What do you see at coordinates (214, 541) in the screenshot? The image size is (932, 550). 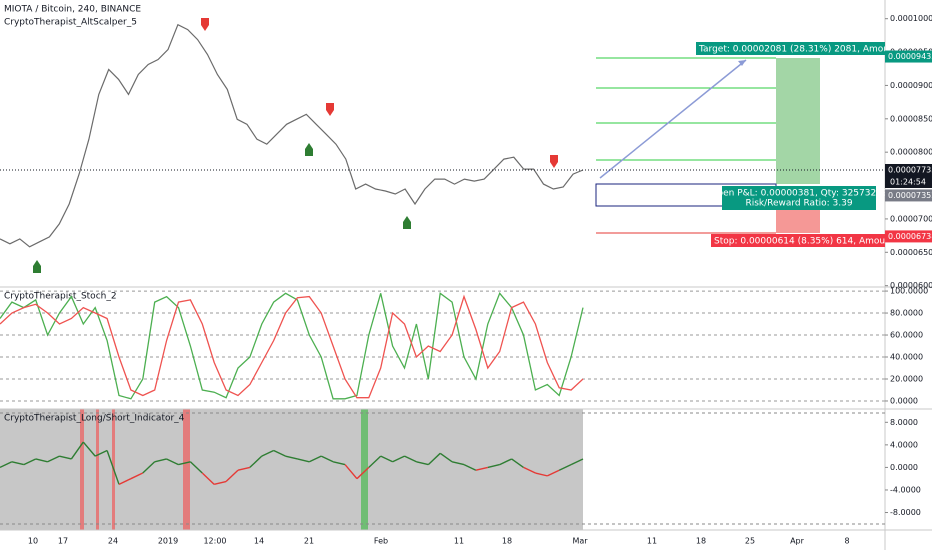 I see `x-tick-label: 12:00` at bounding box center [214, 541].